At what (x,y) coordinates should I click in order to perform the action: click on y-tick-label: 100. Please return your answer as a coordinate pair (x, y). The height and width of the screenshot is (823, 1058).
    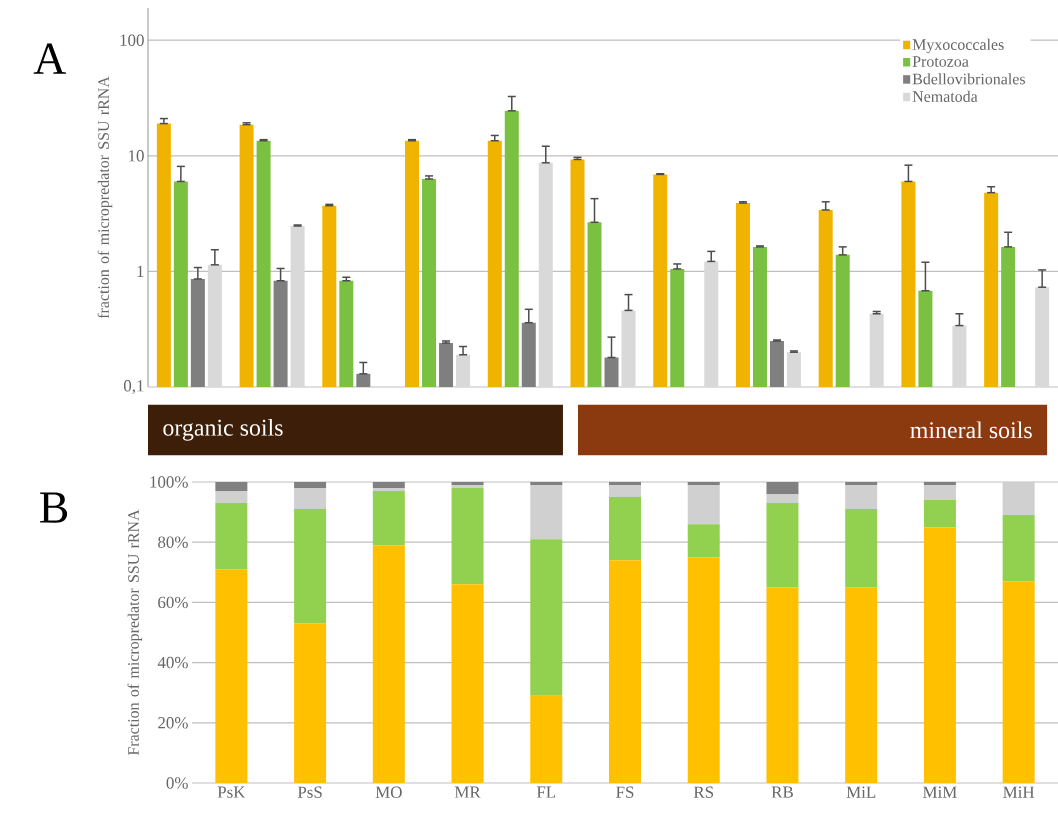
    Looking at the image, I should click on (132, 40).